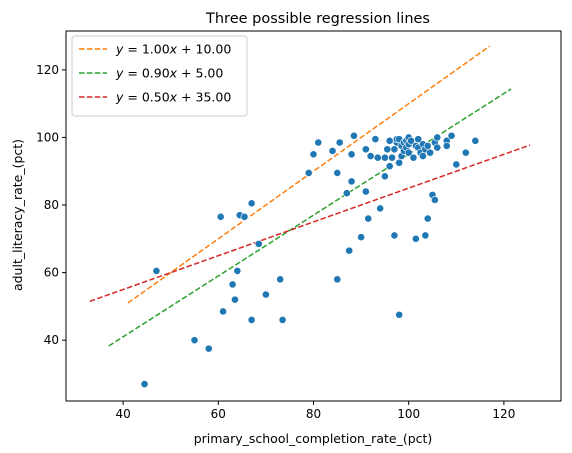  What do you see at coordinates (51, 340) in the screenshot?
I see `y-tick-label: 40` at bounding box center [51, 340].